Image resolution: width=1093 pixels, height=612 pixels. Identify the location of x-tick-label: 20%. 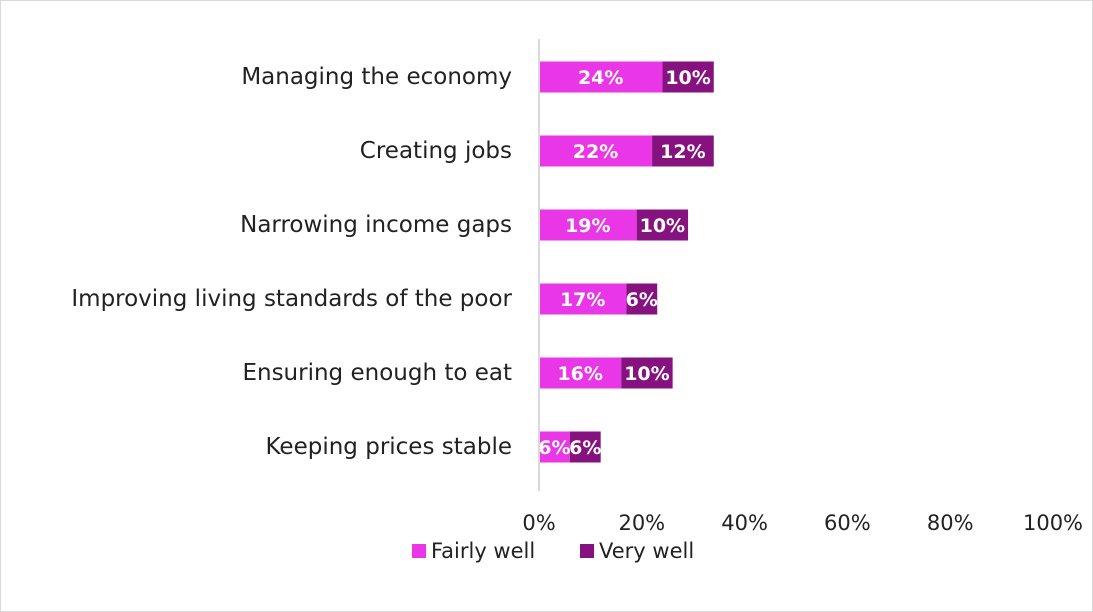
(641, 523).